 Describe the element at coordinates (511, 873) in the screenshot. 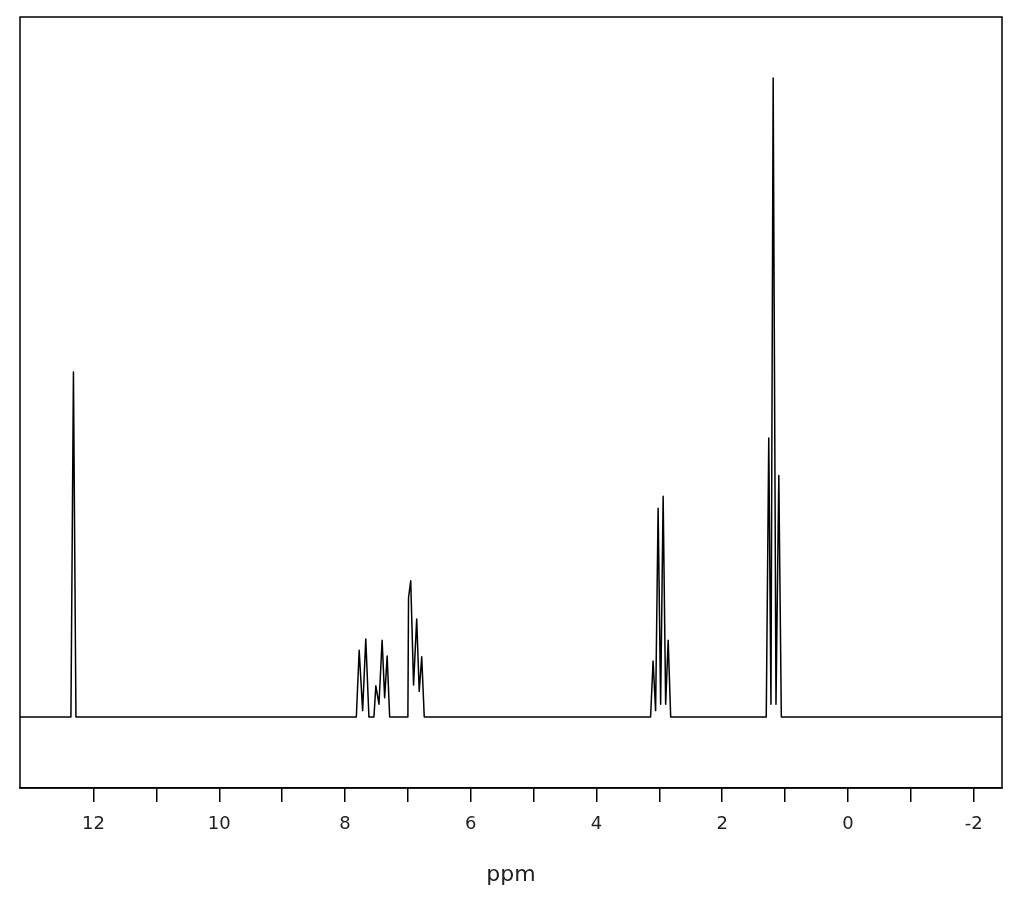

I see `x-axis-title: ppm` at that location.